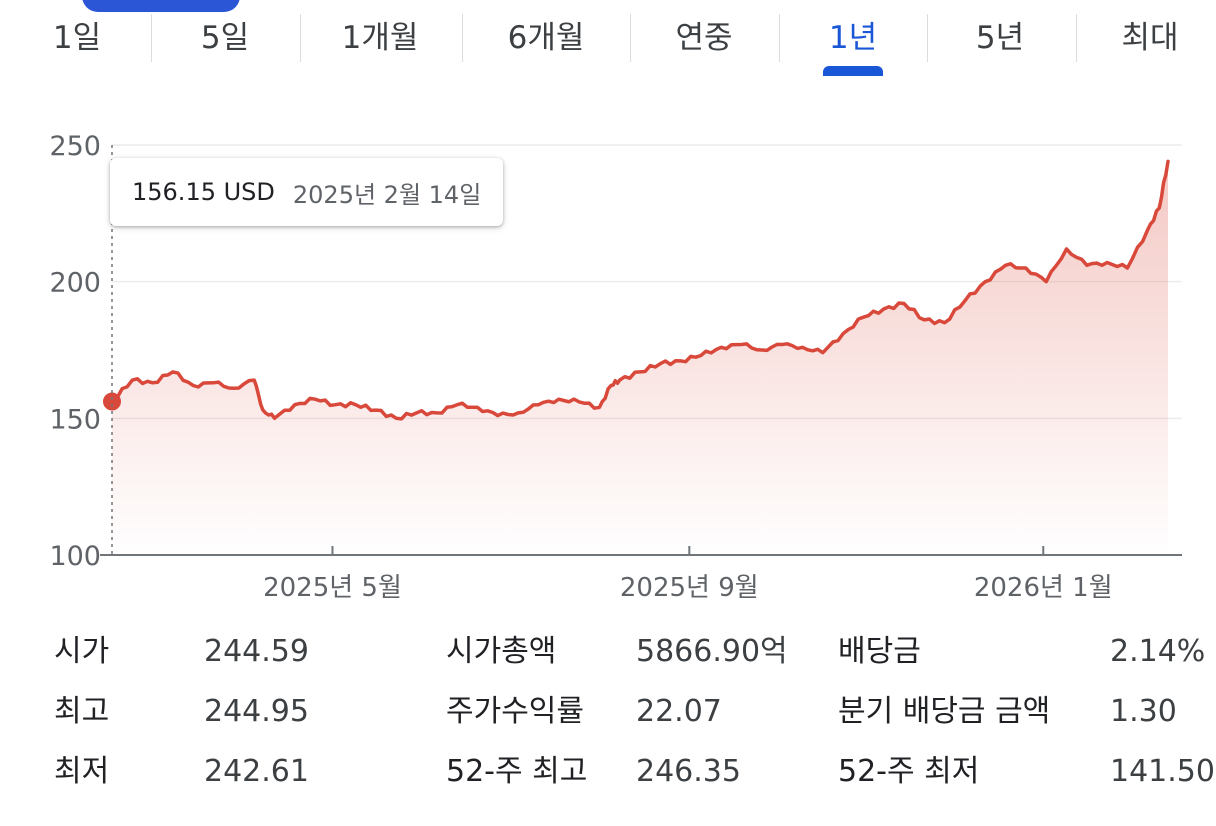  I want to click on stat-label: 최저, so click(82, 771).